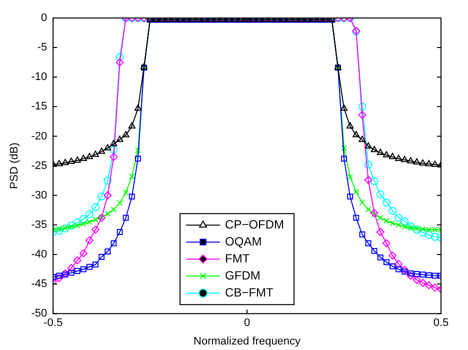 The width and height of the screenshot is (468, 350). I want to click on legend-label: FMT, so click(237, 258).